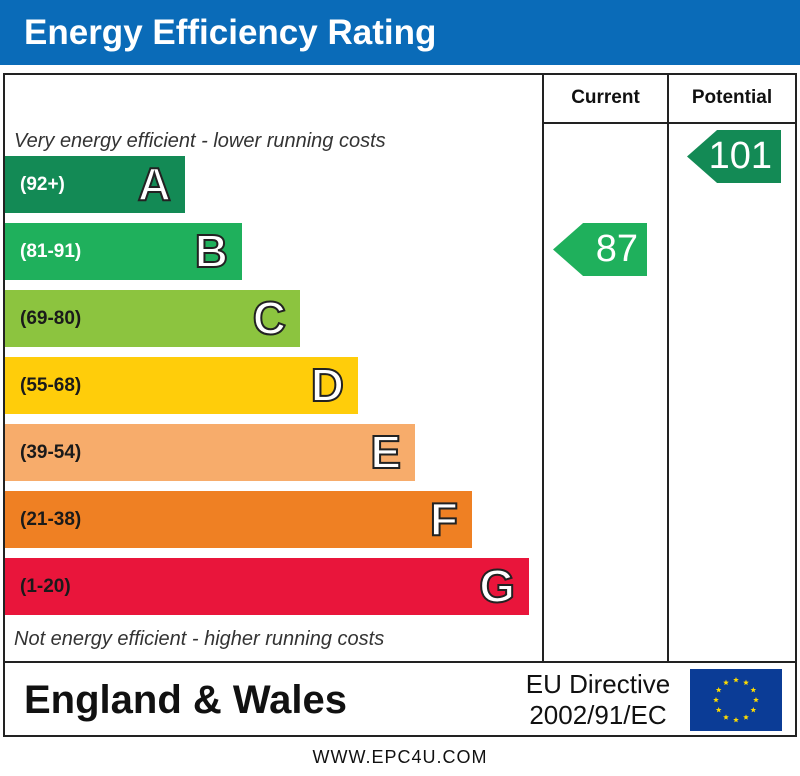  Describe the element at coordinates (267, 586) in the screenshot. I see `band-g: (1-20) G` at that location.